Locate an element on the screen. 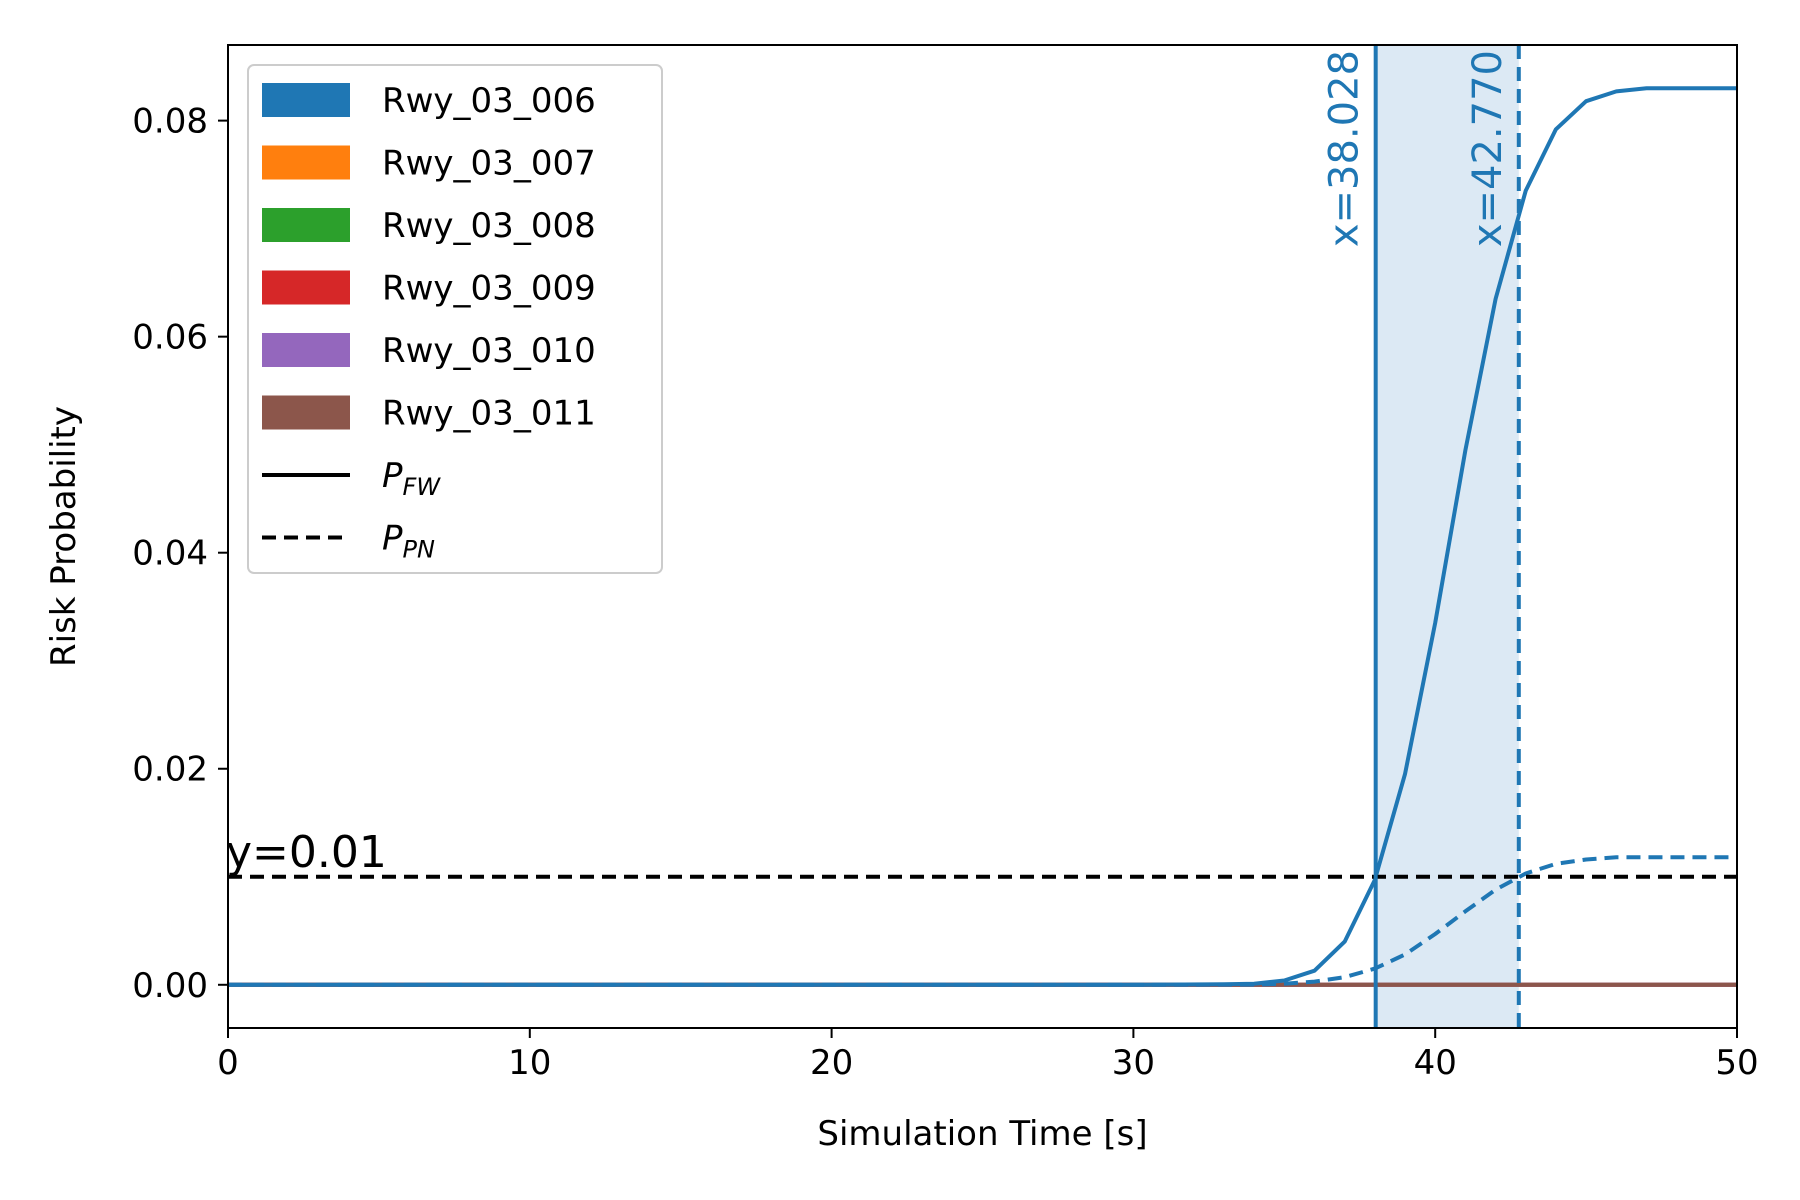 The height and width of the screenshot is (1200, 1800). legend-label-rwy-03-011: Rwy_03_011 is located at coordinates (489, 414).